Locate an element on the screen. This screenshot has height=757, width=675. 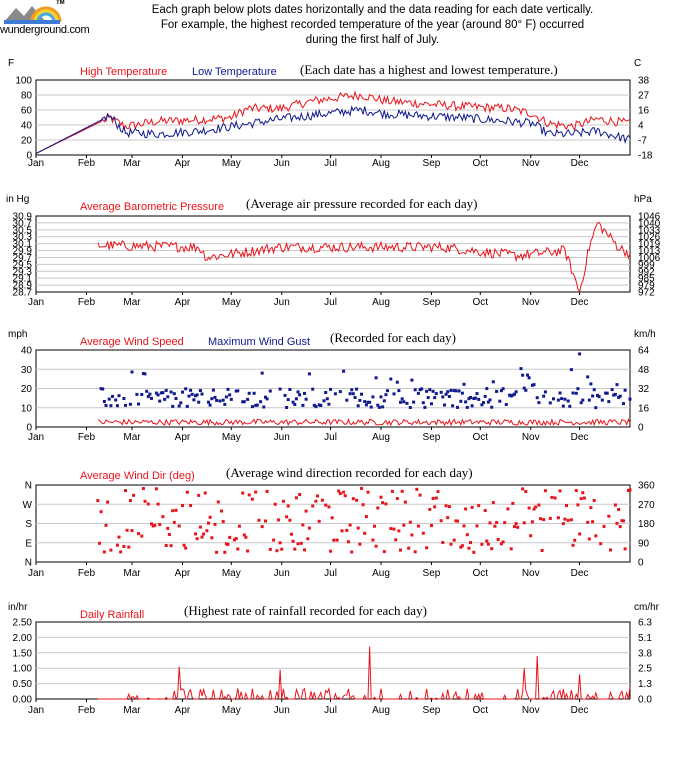
x-tick-label: Mar is located at coordinates (132, 437).